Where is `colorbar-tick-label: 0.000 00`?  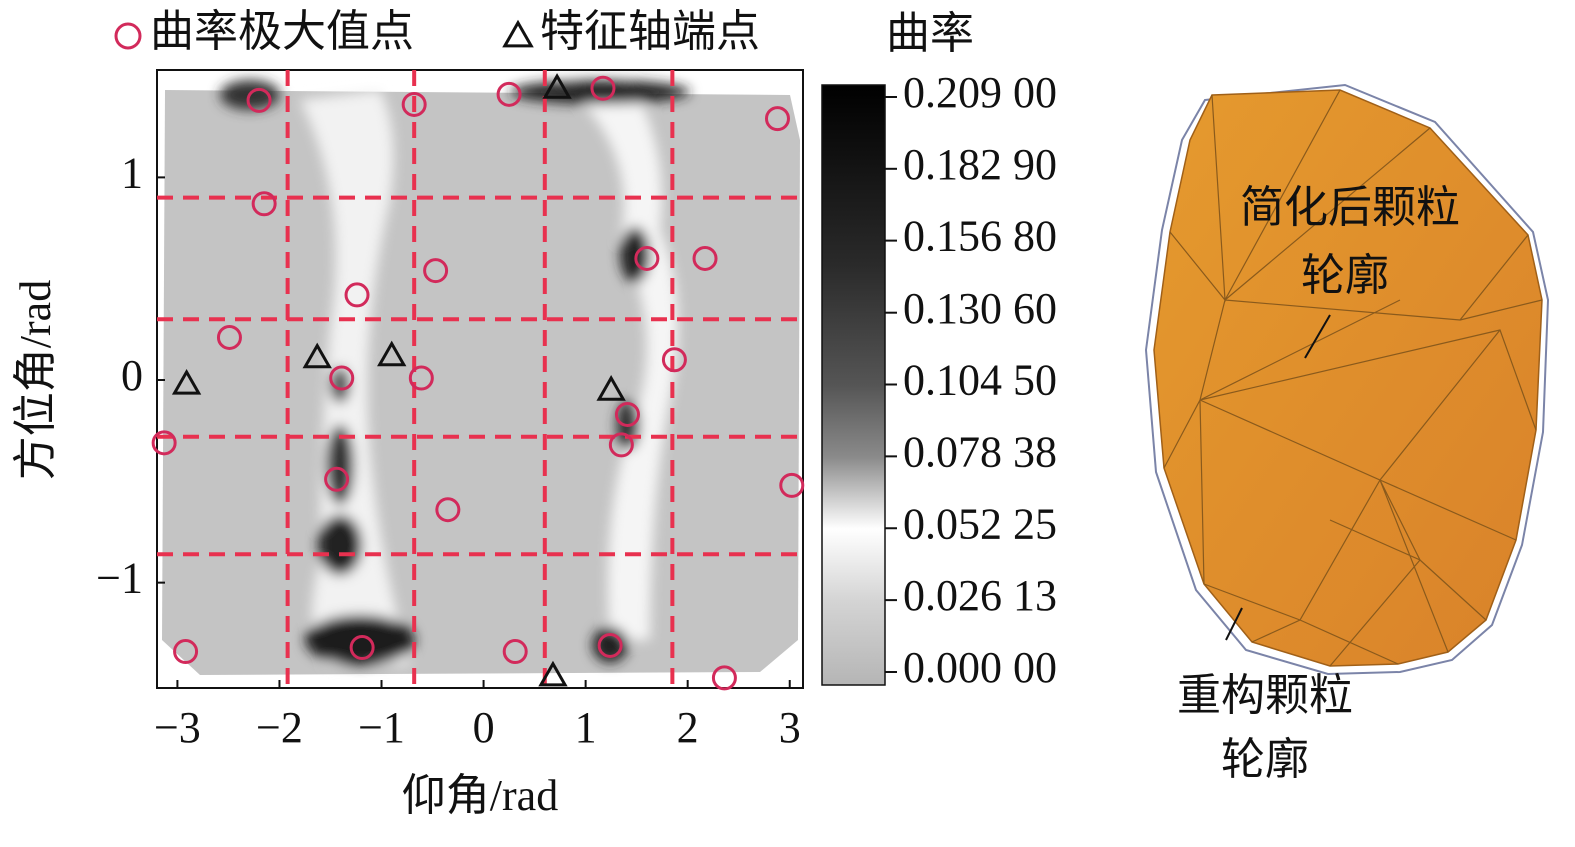 colorbar-tick-label: 0.000 00 is located at coordinates (980, 667).